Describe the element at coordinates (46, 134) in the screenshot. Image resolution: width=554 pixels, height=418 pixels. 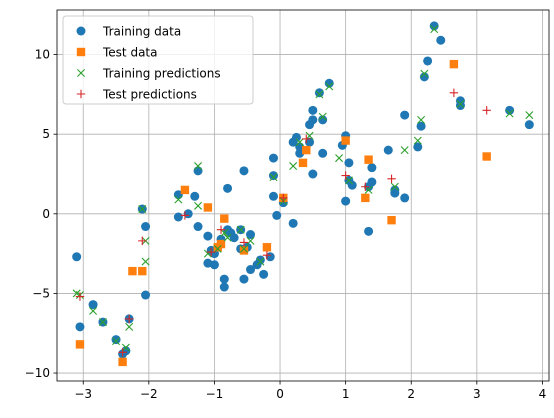
I see `y-tick-label: 5` at that location.